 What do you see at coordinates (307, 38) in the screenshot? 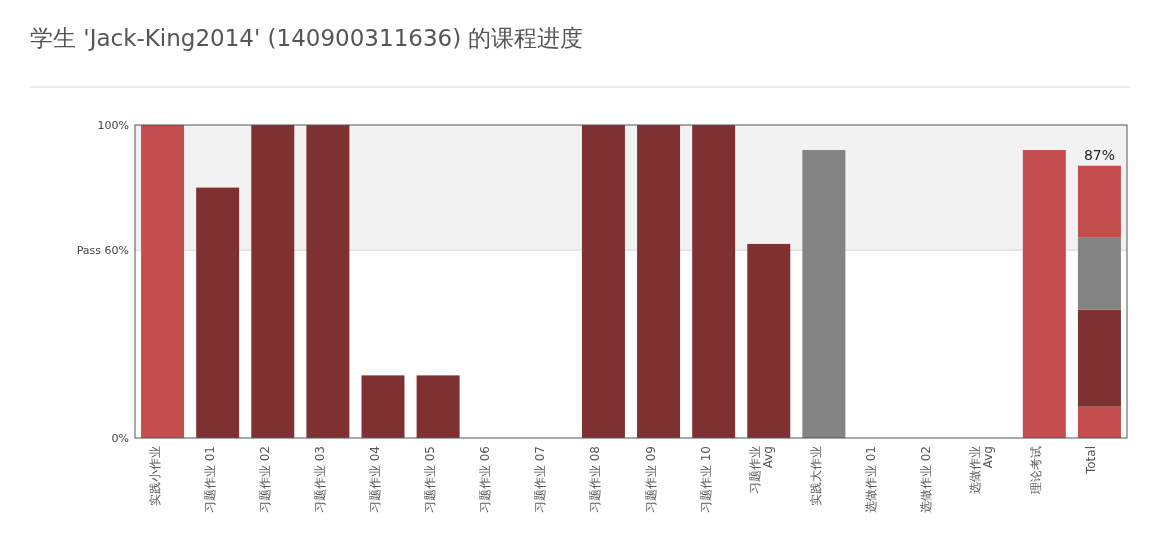
I see `chart-title: 学生 'Jack-King2014' (140900311636) 的课程进度` at bounding box center [307, 38].